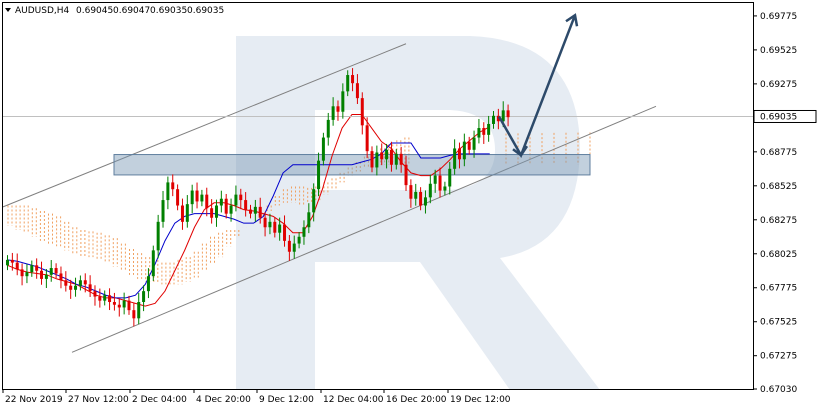  I want to click on y-tick-label: 0.69525, so click(778, 51).